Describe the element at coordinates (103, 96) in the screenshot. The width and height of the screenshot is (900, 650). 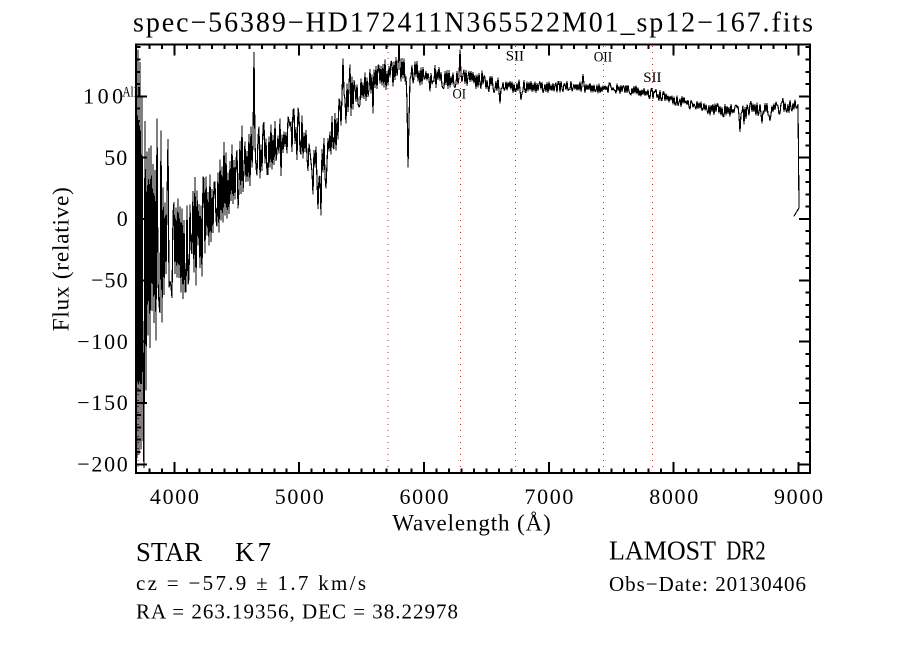
I see `svg-text: 100` at that location.